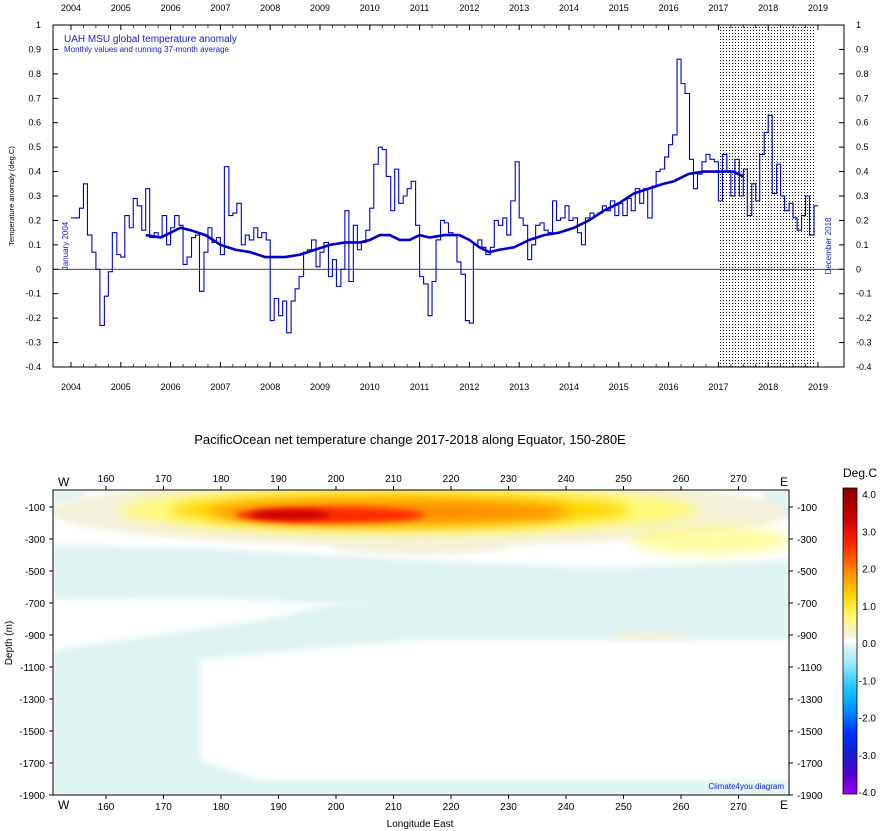  What do you see at coordinates (566, 807) in the screenshot?
I see `lon-label: 240` at bounding box center [566, 807].